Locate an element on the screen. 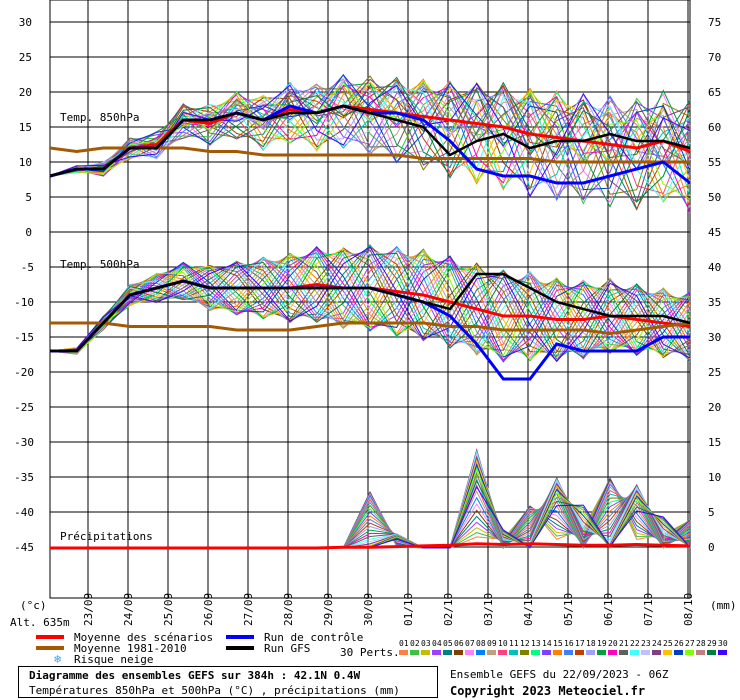 This screenshot has width=740, height=700. legend-pert-number: 21 is located at coordinates (624, 643).